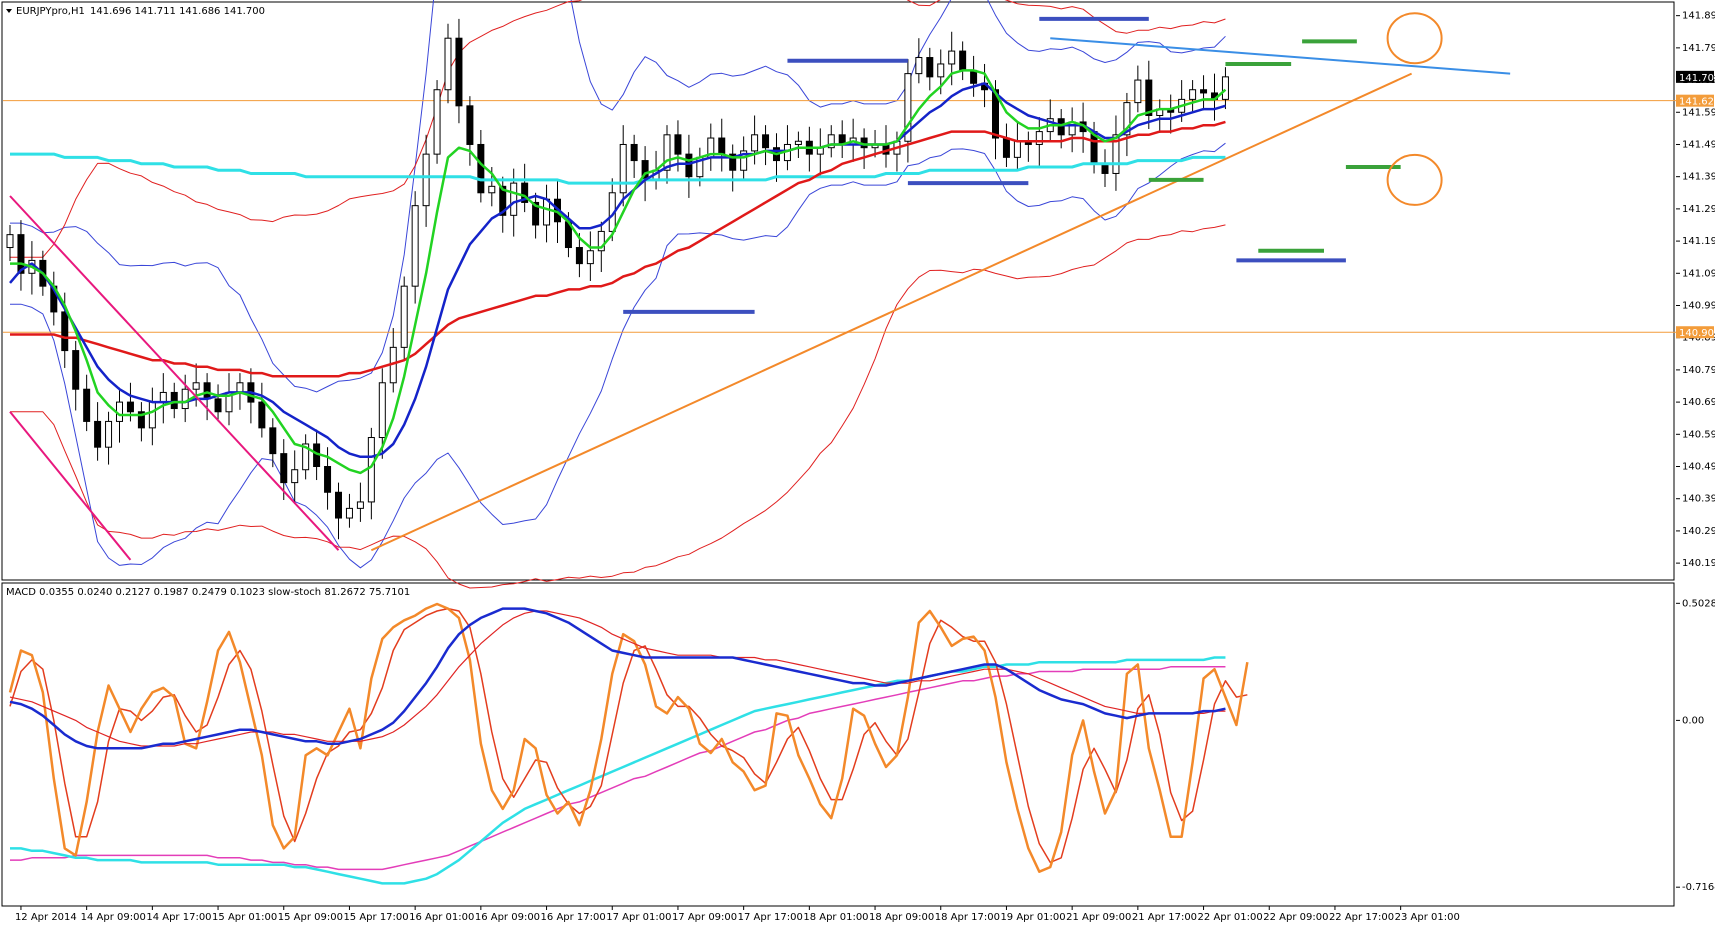  I want to click on y-tick-label: 140.190, so click(1698, 563).